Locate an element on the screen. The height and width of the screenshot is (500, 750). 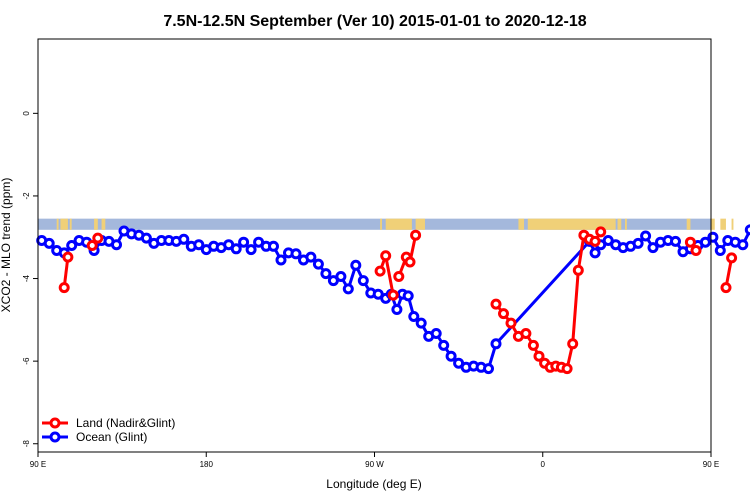
y-axis-label: XCO2 - MLO trend (ppm) is located at coordinates (6, 245).